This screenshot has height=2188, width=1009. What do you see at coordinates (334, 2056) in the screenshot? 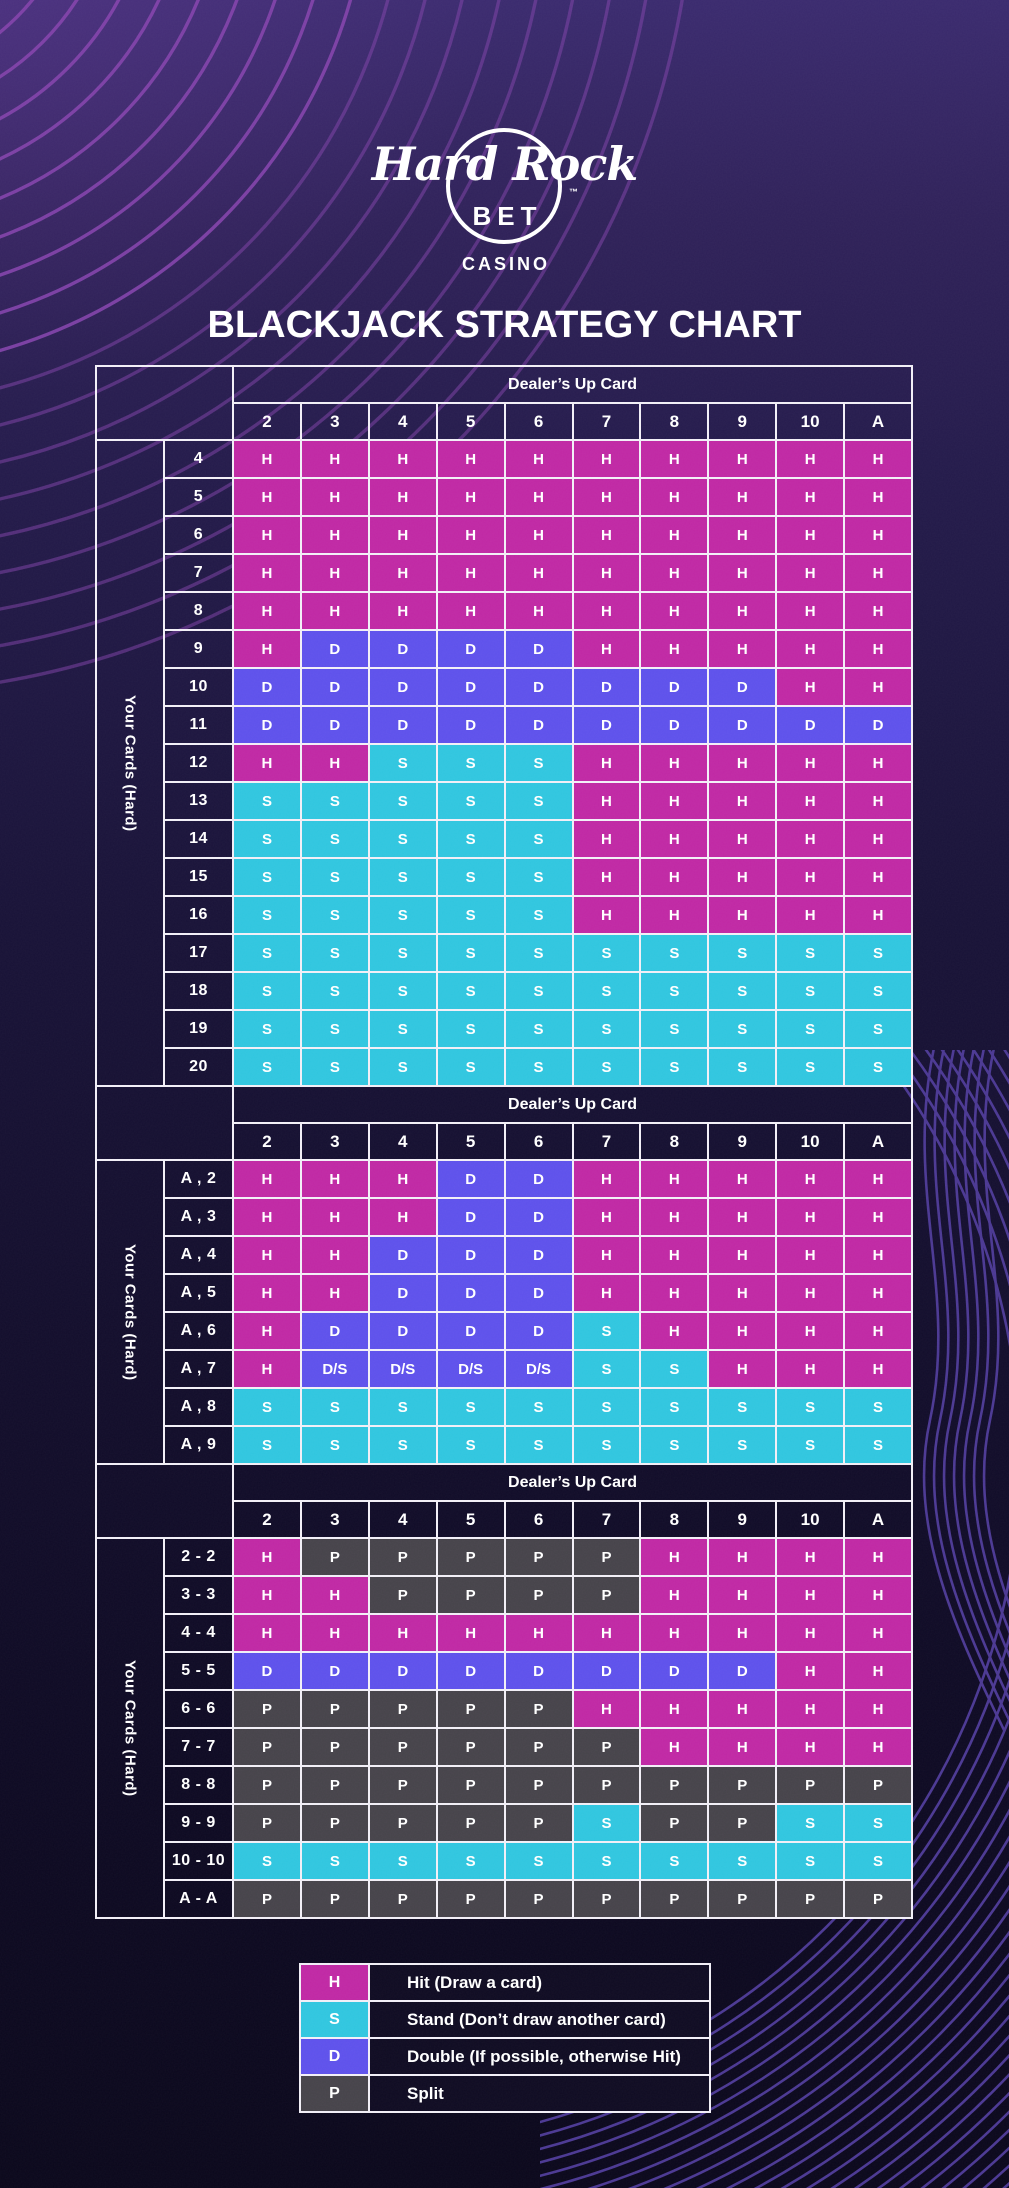
I see `legend-key-cell: D` at bounding box center [334, 2056].